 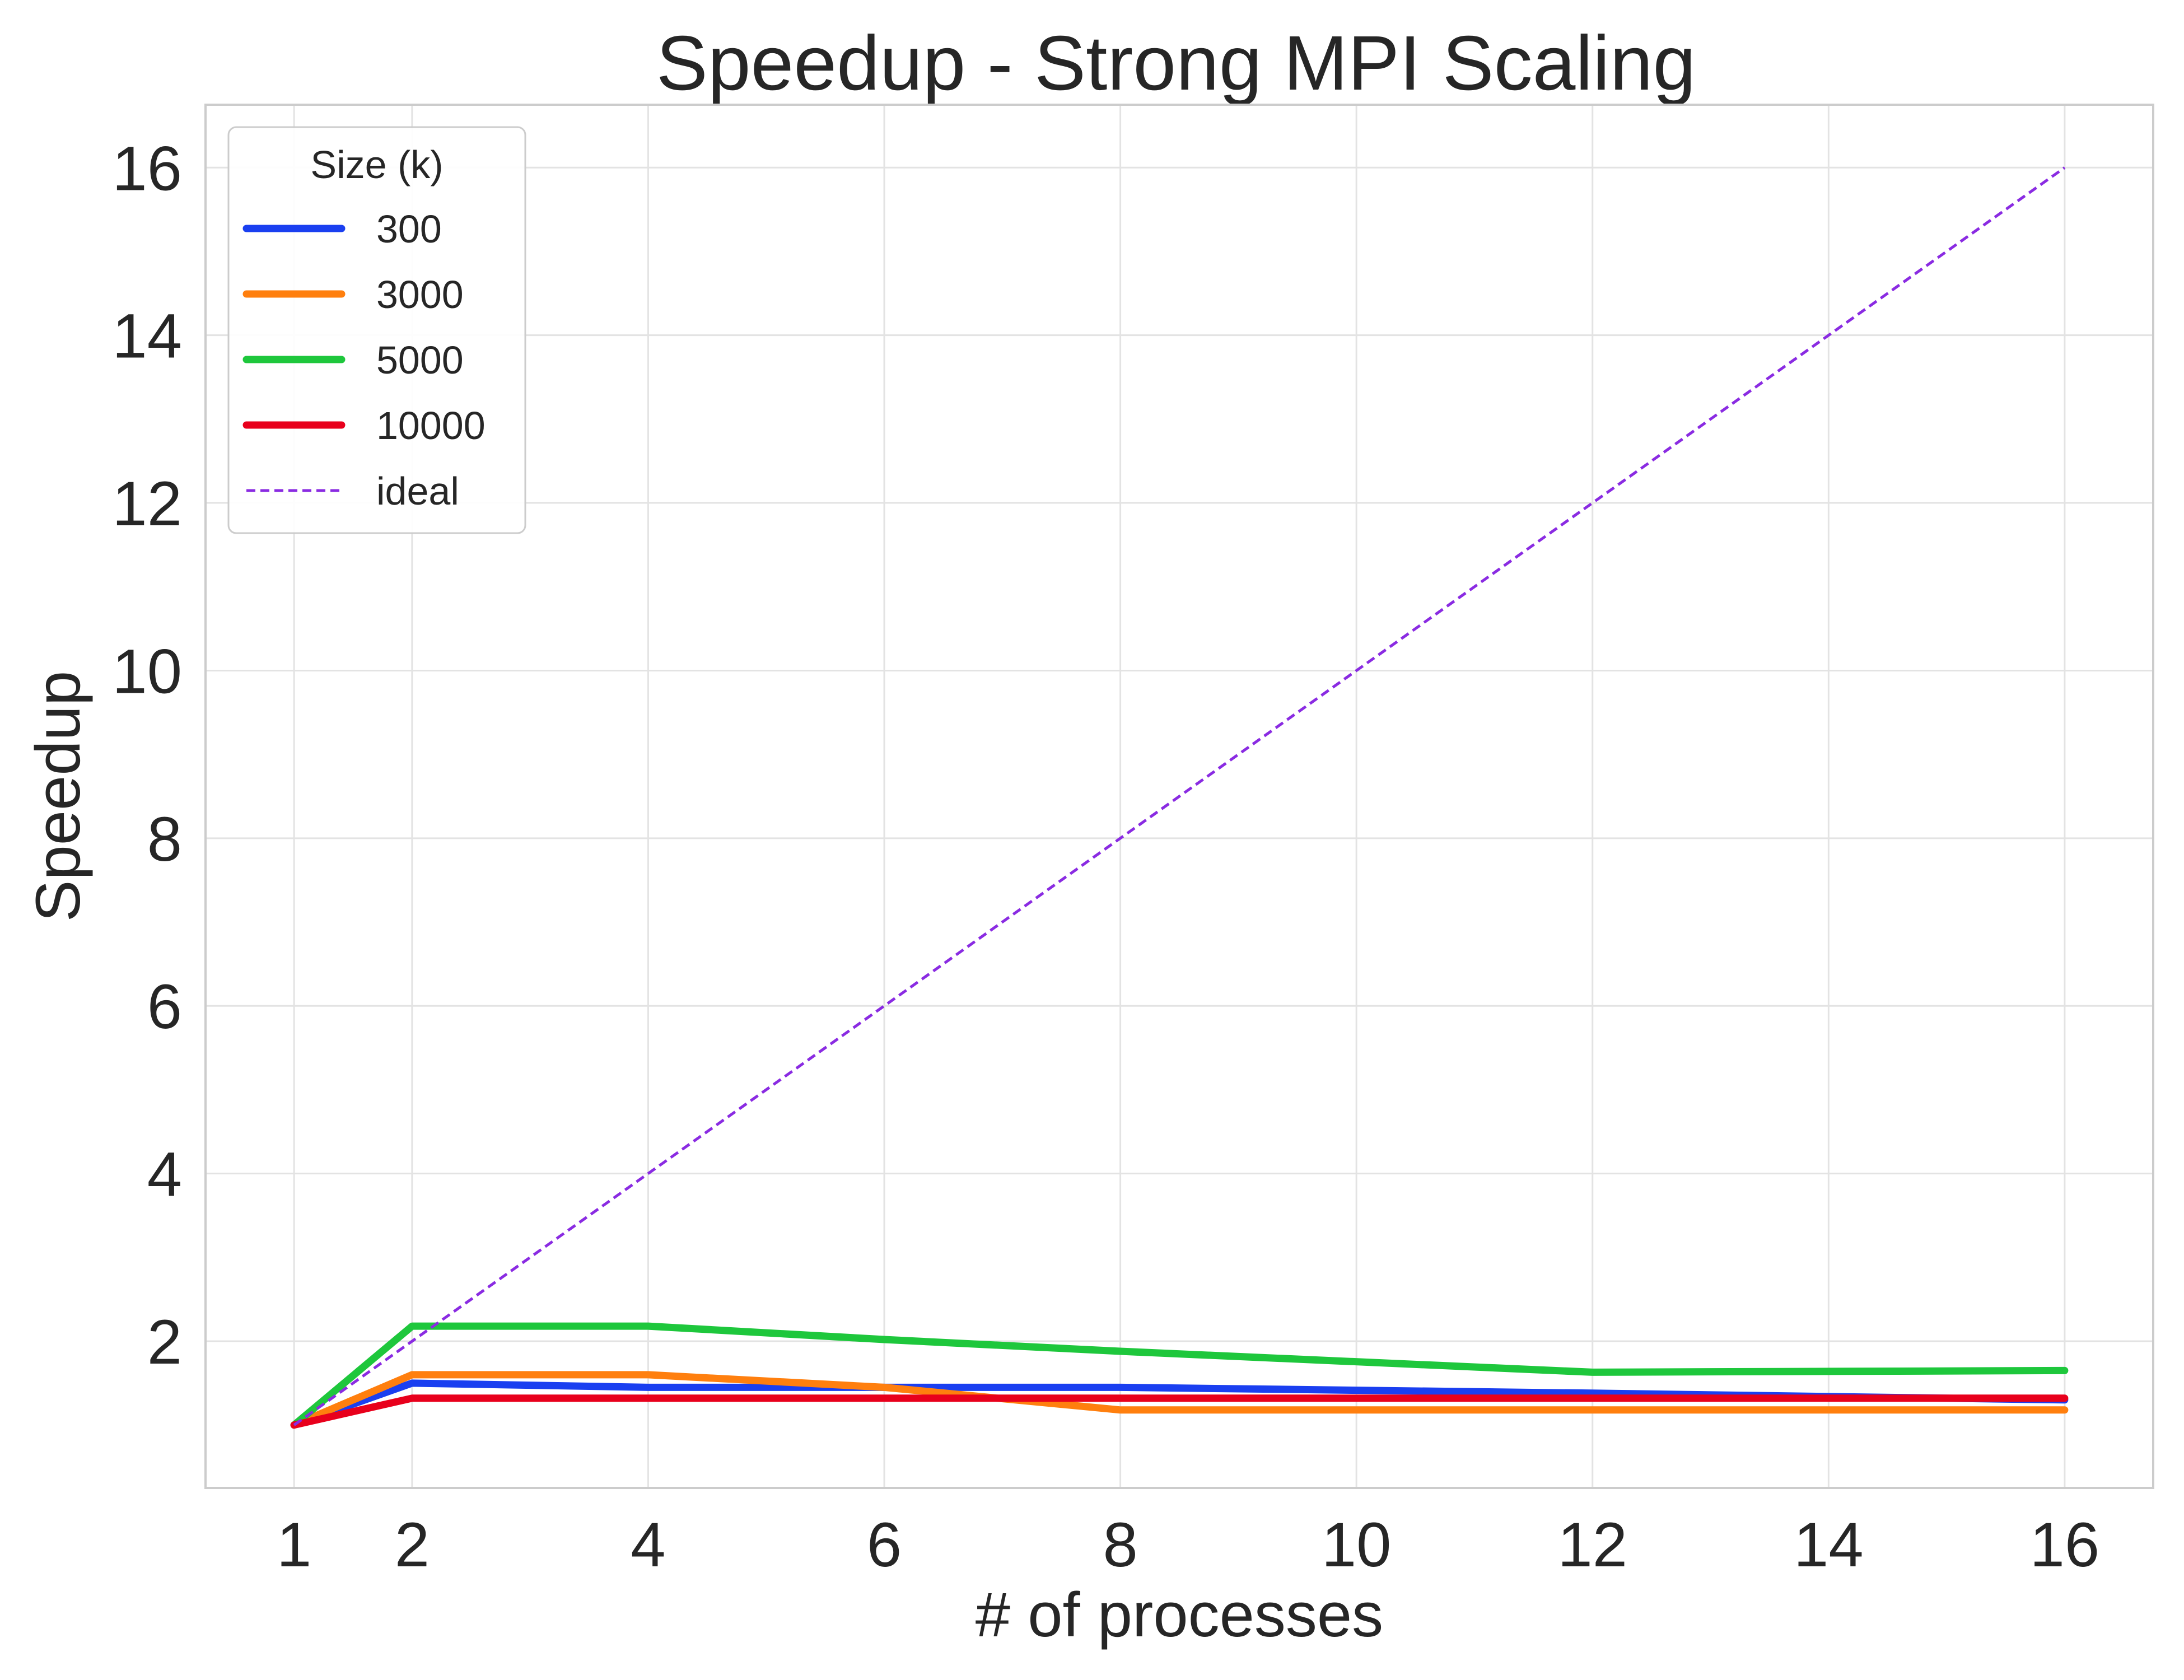 What do you see at coordinates (1357, 1545) in the screenshot?
I see `x-tick-label: 10` at bounding box center [1357, 1545].